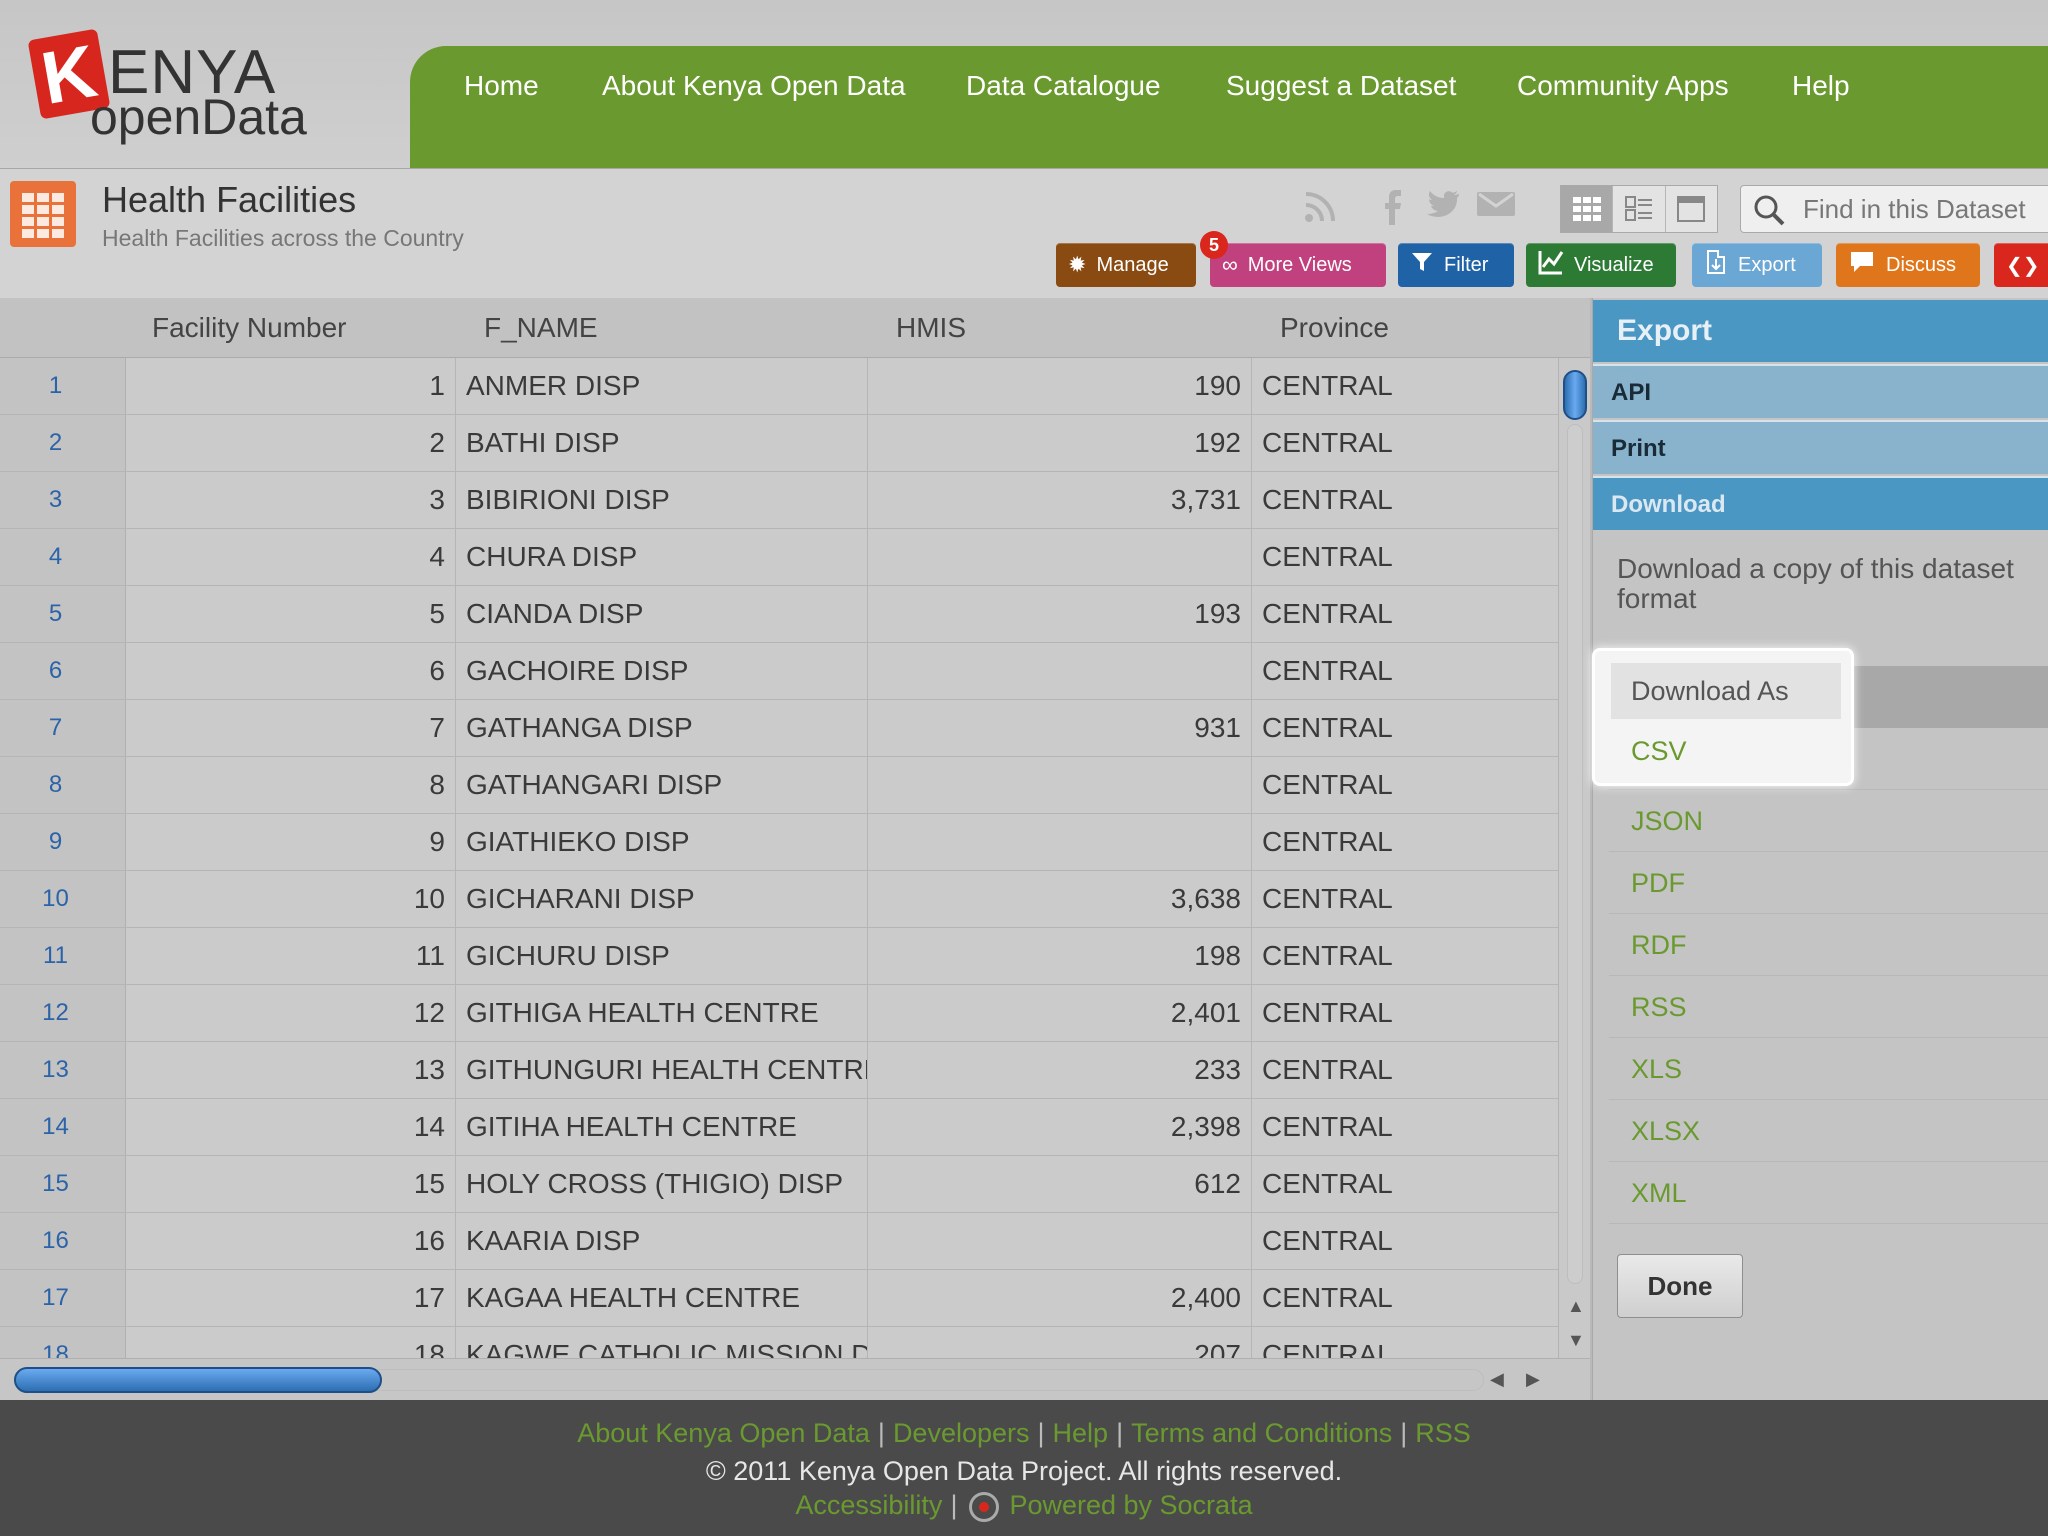  Describe the element at coordinates (1821, 85) in the screenshot. I see `nav-help: Help` at that location.